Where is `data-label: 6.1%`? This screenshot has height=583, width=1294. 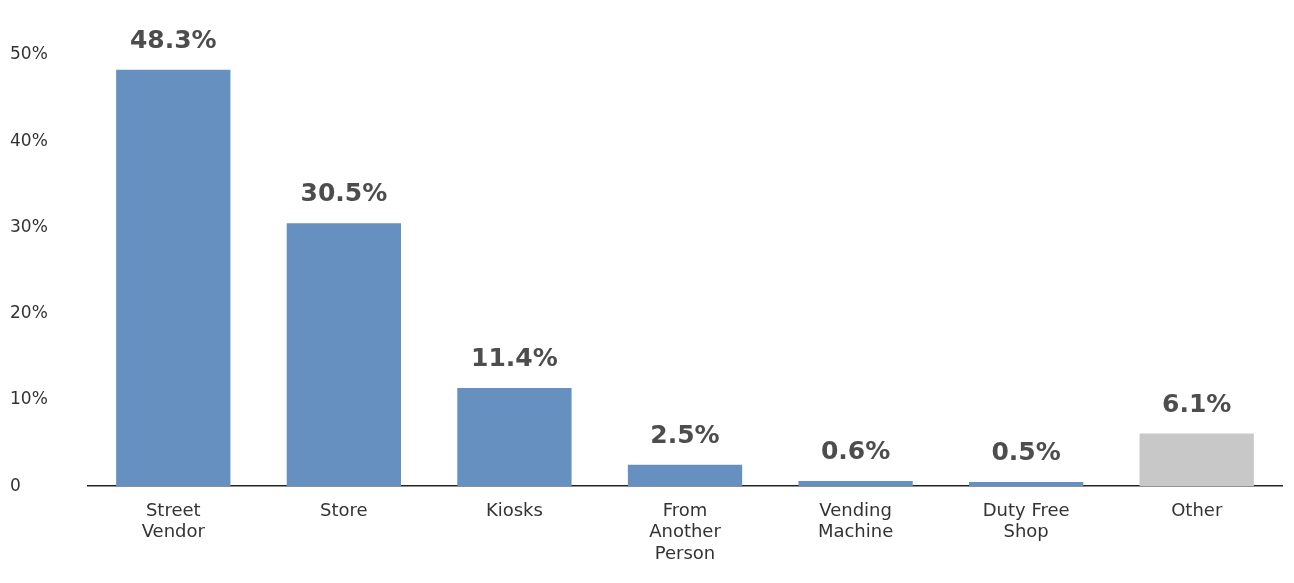 data-label: 6.1% is located at coordinates (1197, 403).